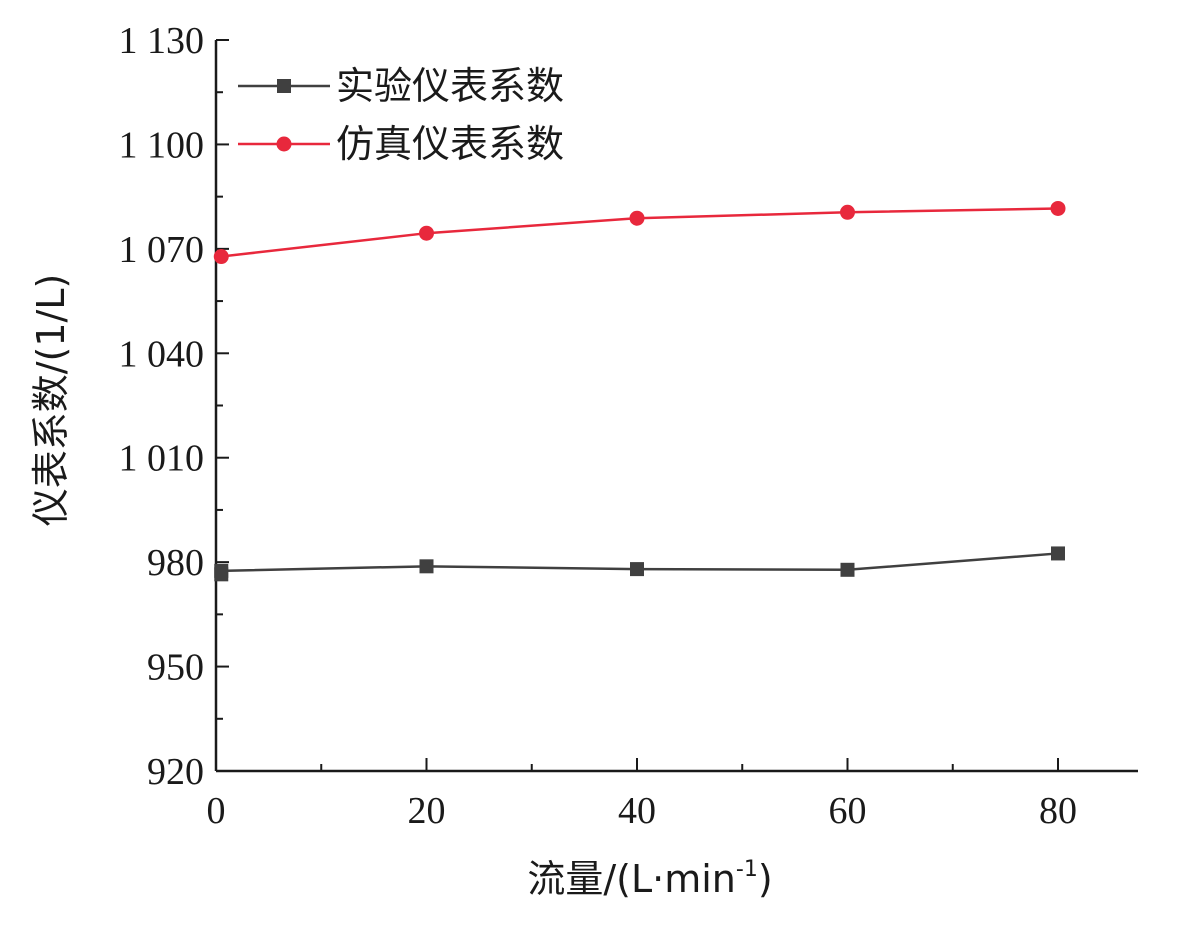  Describe the element at coordinates (162, 354) in the screenshot. I see `y-tick-label: 1 040` at that location.